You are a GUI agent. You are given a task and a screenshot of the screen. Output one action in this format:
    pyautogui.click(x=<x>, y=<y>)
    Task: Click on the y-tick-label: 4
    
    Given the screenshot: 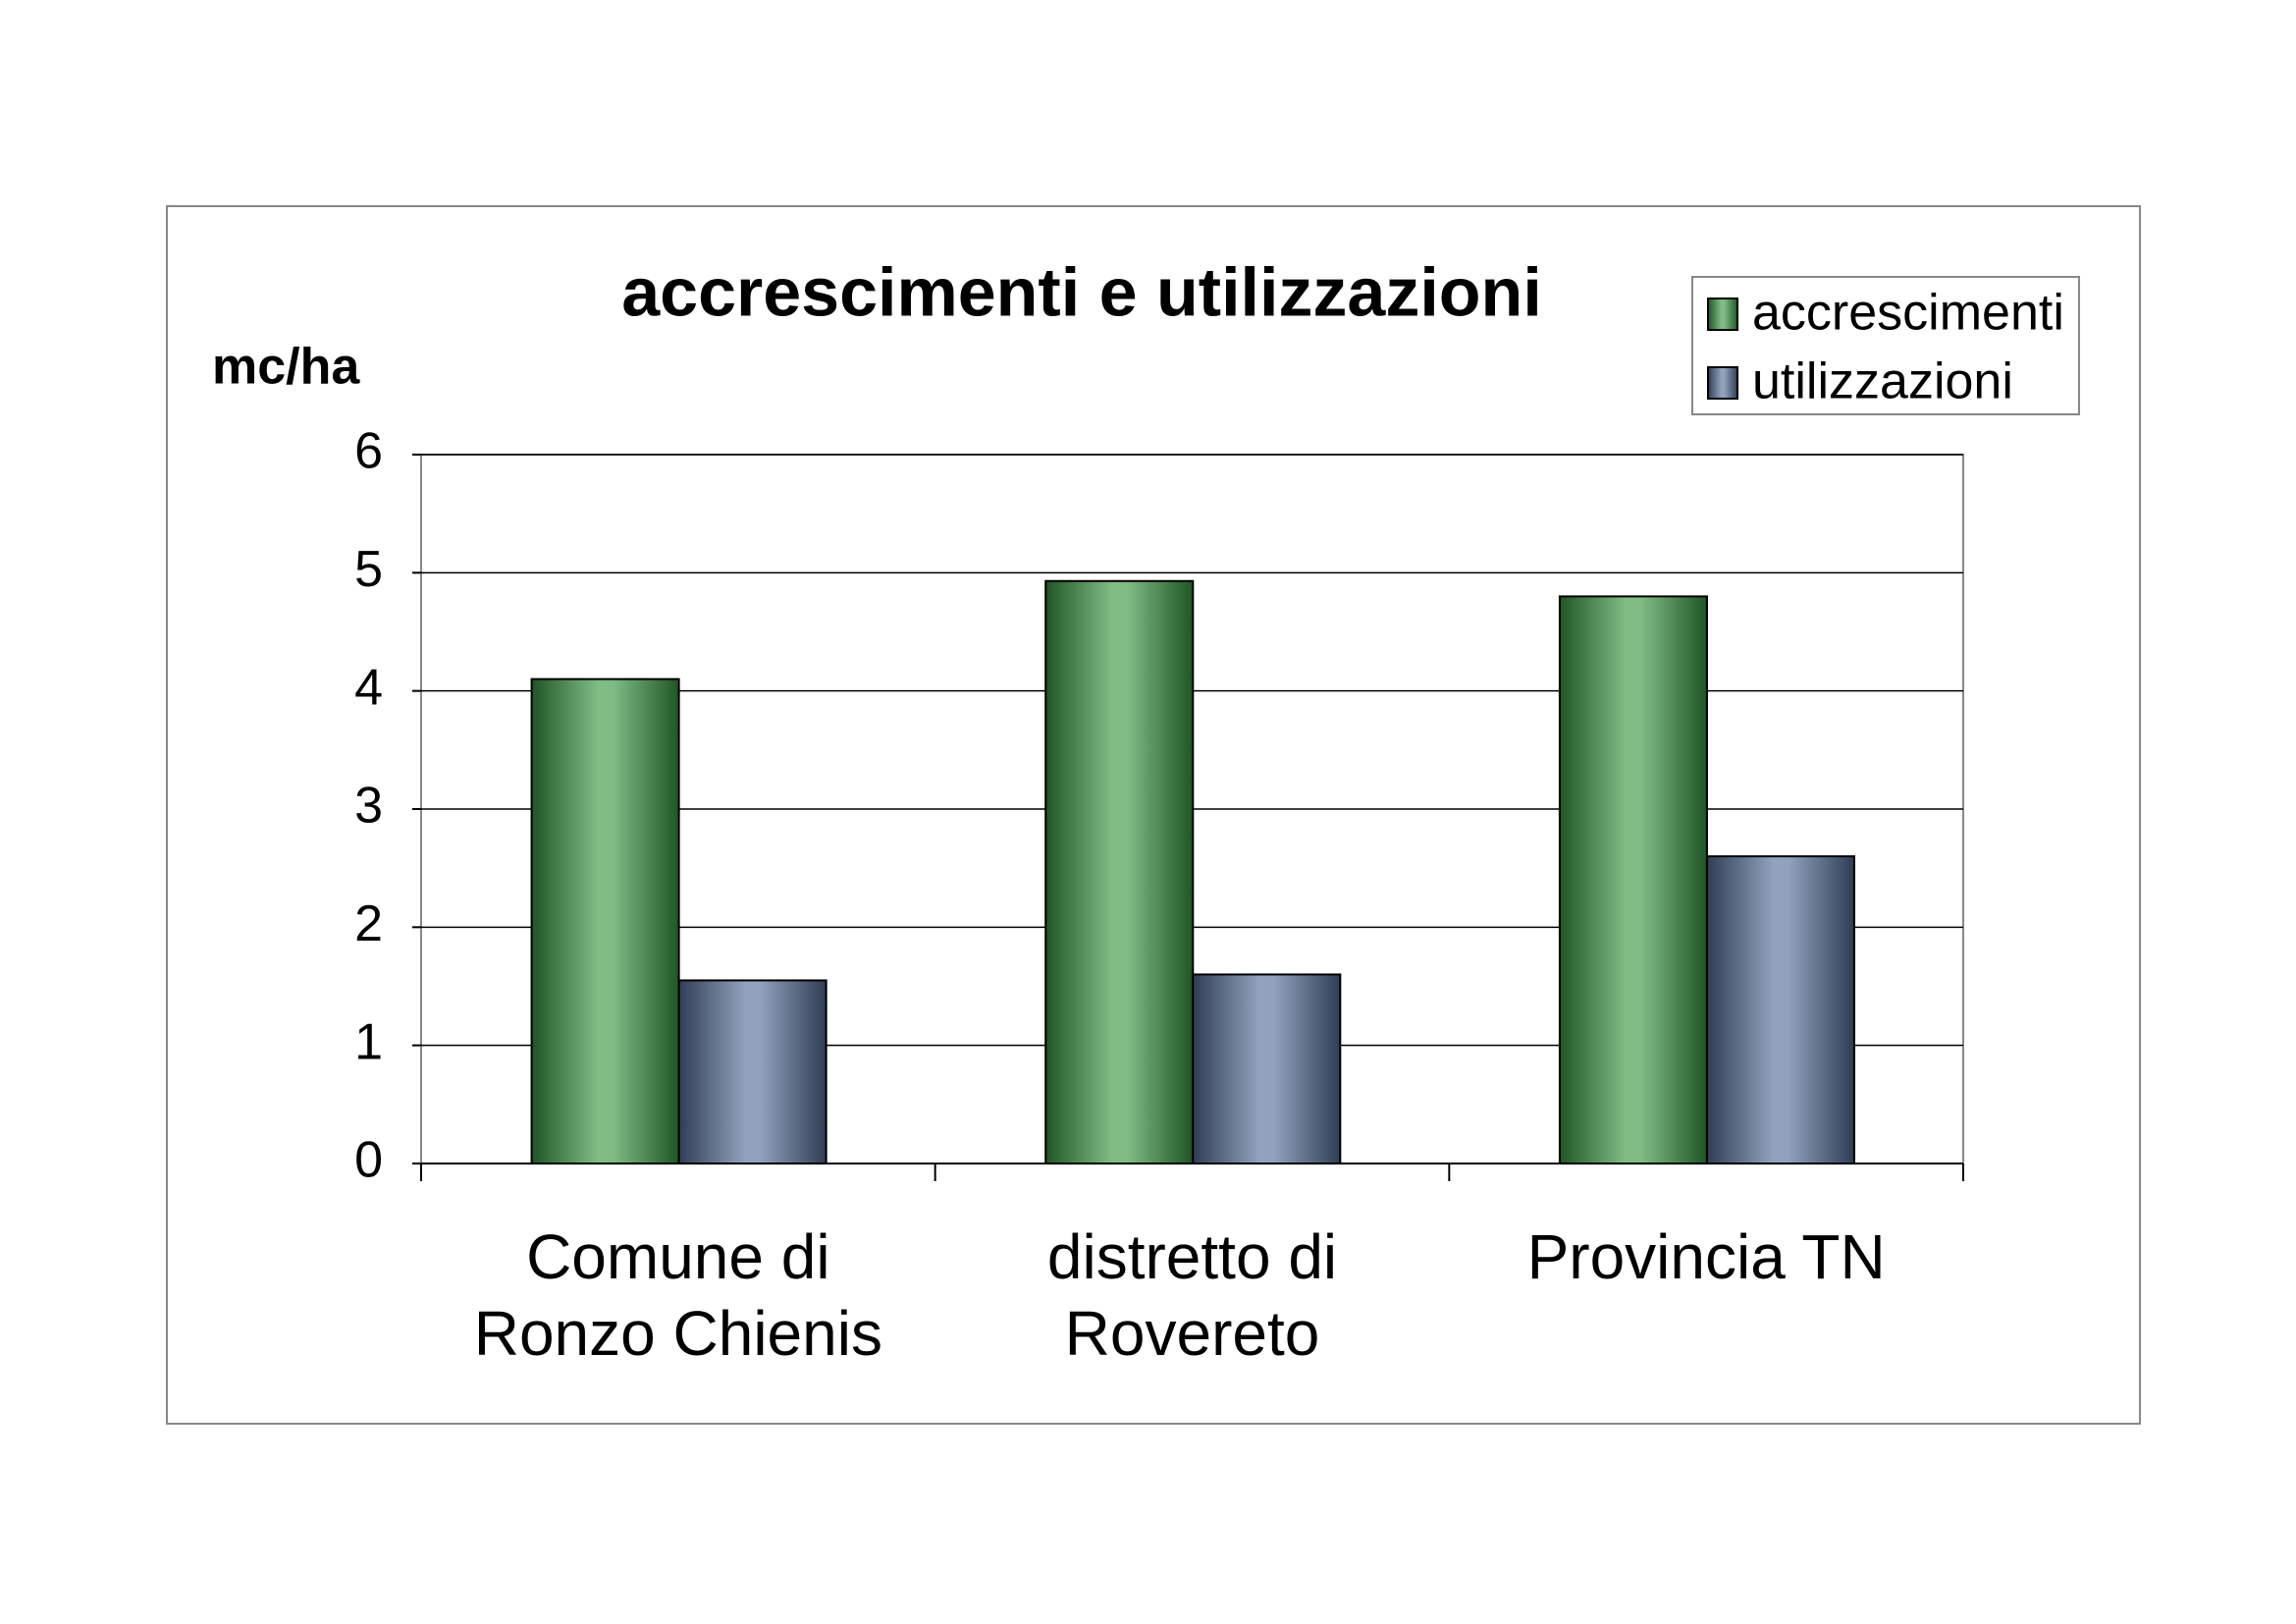 What is the action you would take?
    pyautogui.click(x=368, y=687)
    